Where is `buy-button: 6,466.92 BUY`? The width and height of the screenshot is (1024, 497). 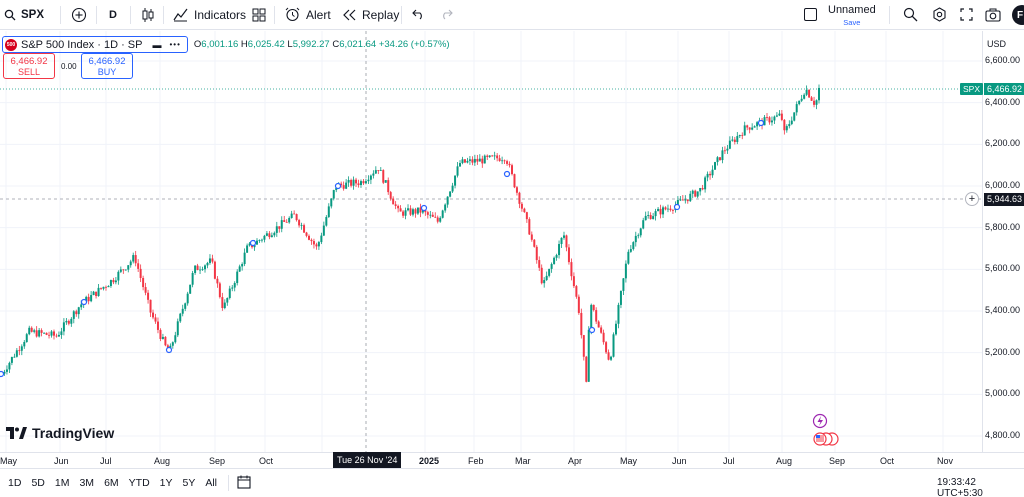
buy-button: 6,466.92 BUY is located at coordinates (107, 66).